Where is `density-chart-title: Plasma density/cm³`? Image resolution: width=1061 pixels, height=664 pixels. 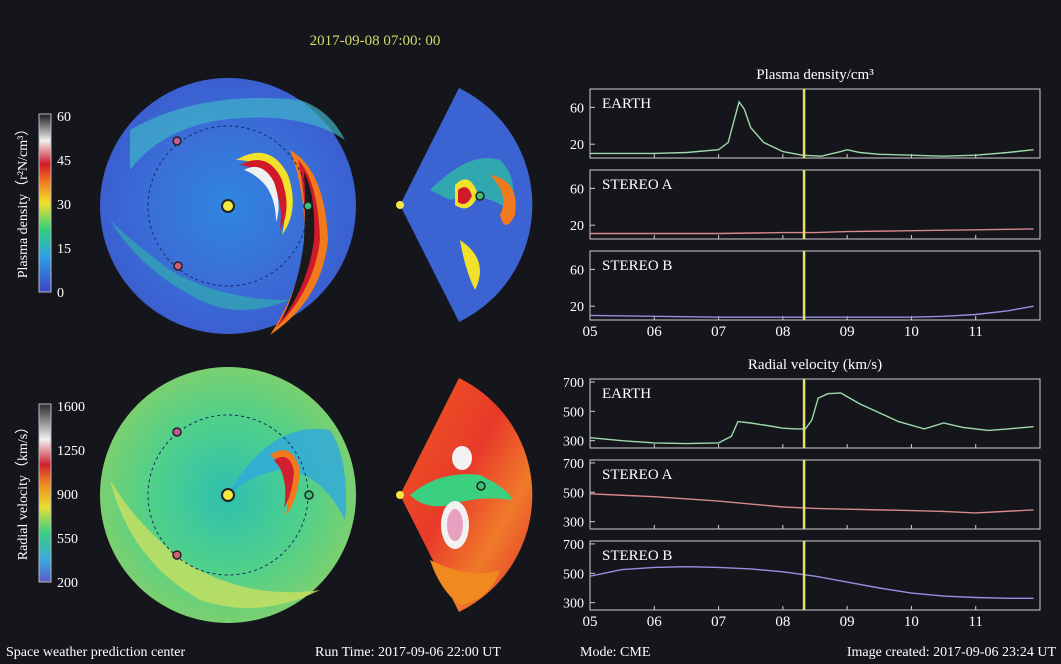 density-chart-title: Plasma density/cm³ is located at coordinates (815, 75).